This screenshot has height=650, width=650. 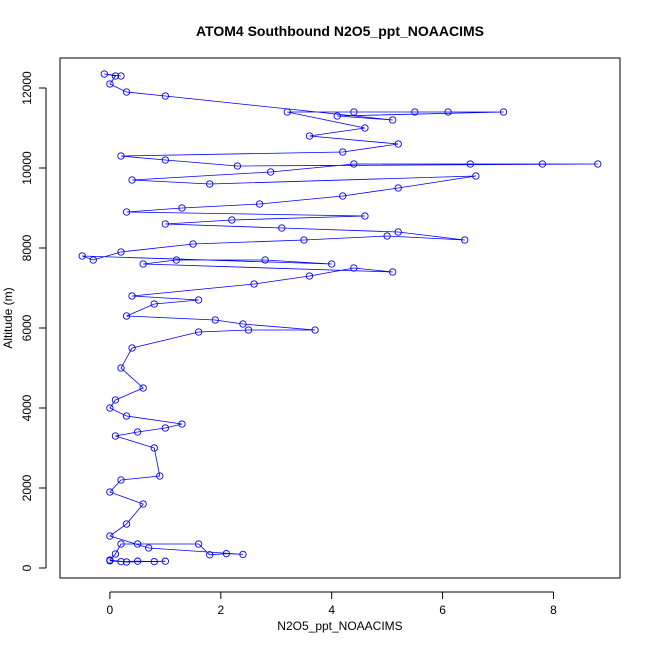 What do you see at coordinates (27, 247) in the screenshot?
I see `y-tick-label: 8000` at bounding box center [27, 247].